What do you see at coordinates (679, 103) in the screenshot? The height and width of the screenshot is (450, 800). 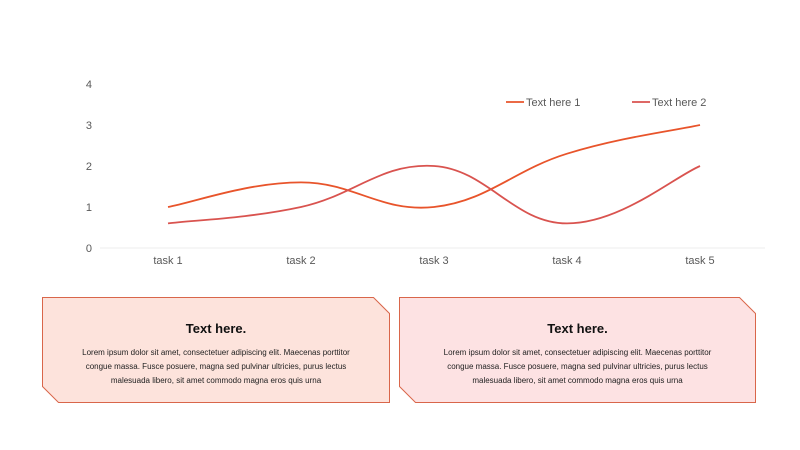 I see `legend-label-2: Text here 2` at bounding box center [679, 103].